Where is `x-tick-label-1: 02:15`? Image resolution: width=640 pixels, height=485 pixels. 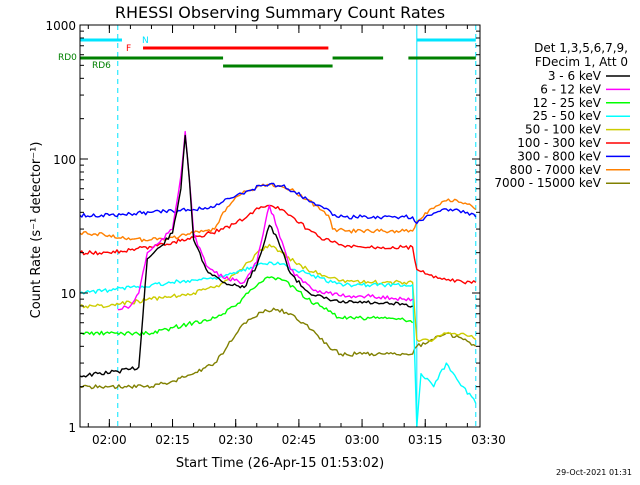
x-tick-label-1: 02:15 is located at coordinates (172, 440).